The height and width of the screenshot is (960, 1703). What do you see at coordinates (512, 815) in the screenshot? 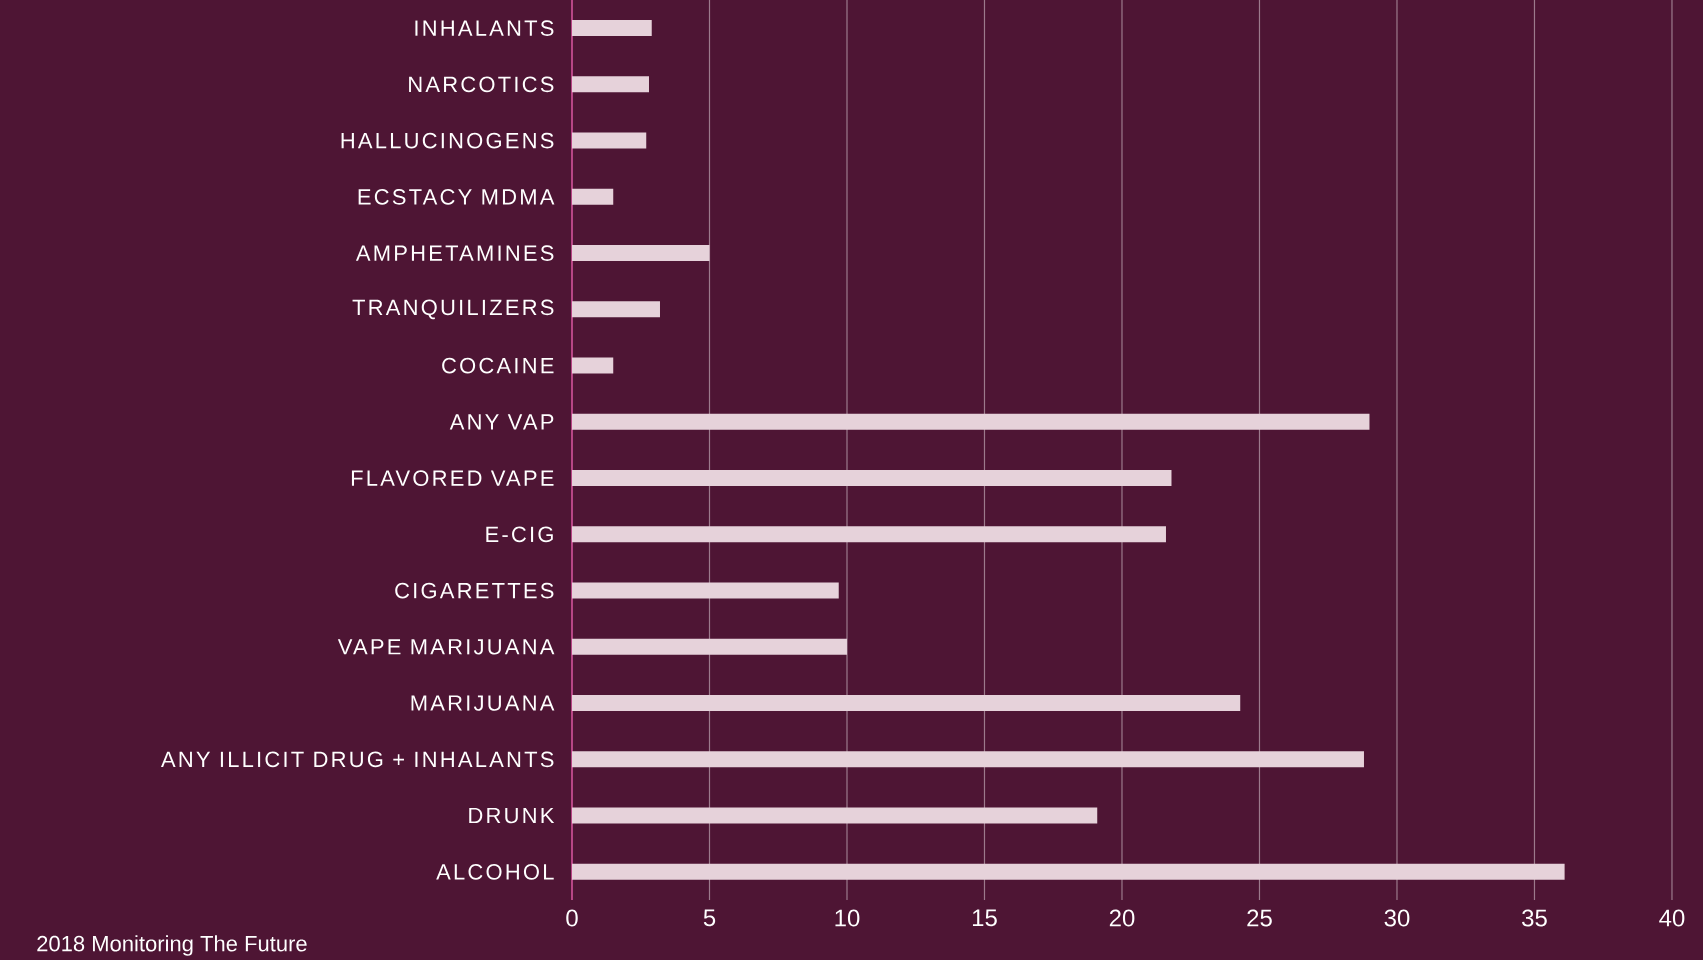
I see `y-tick-label: DRUNK` at bounding box center [512, 815].